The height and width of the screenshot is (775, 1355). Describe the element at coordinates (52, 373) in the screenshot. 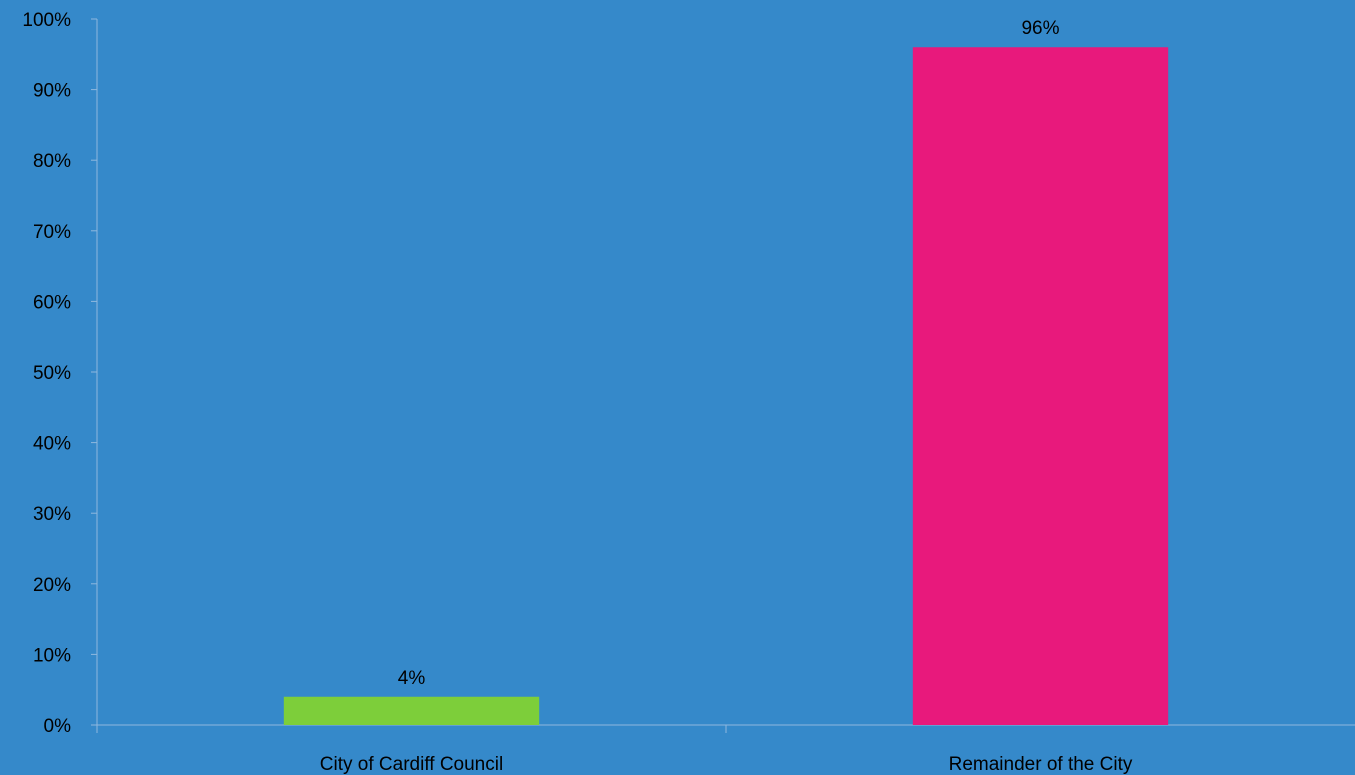

I see `y-tick-label: 50%` at that location.